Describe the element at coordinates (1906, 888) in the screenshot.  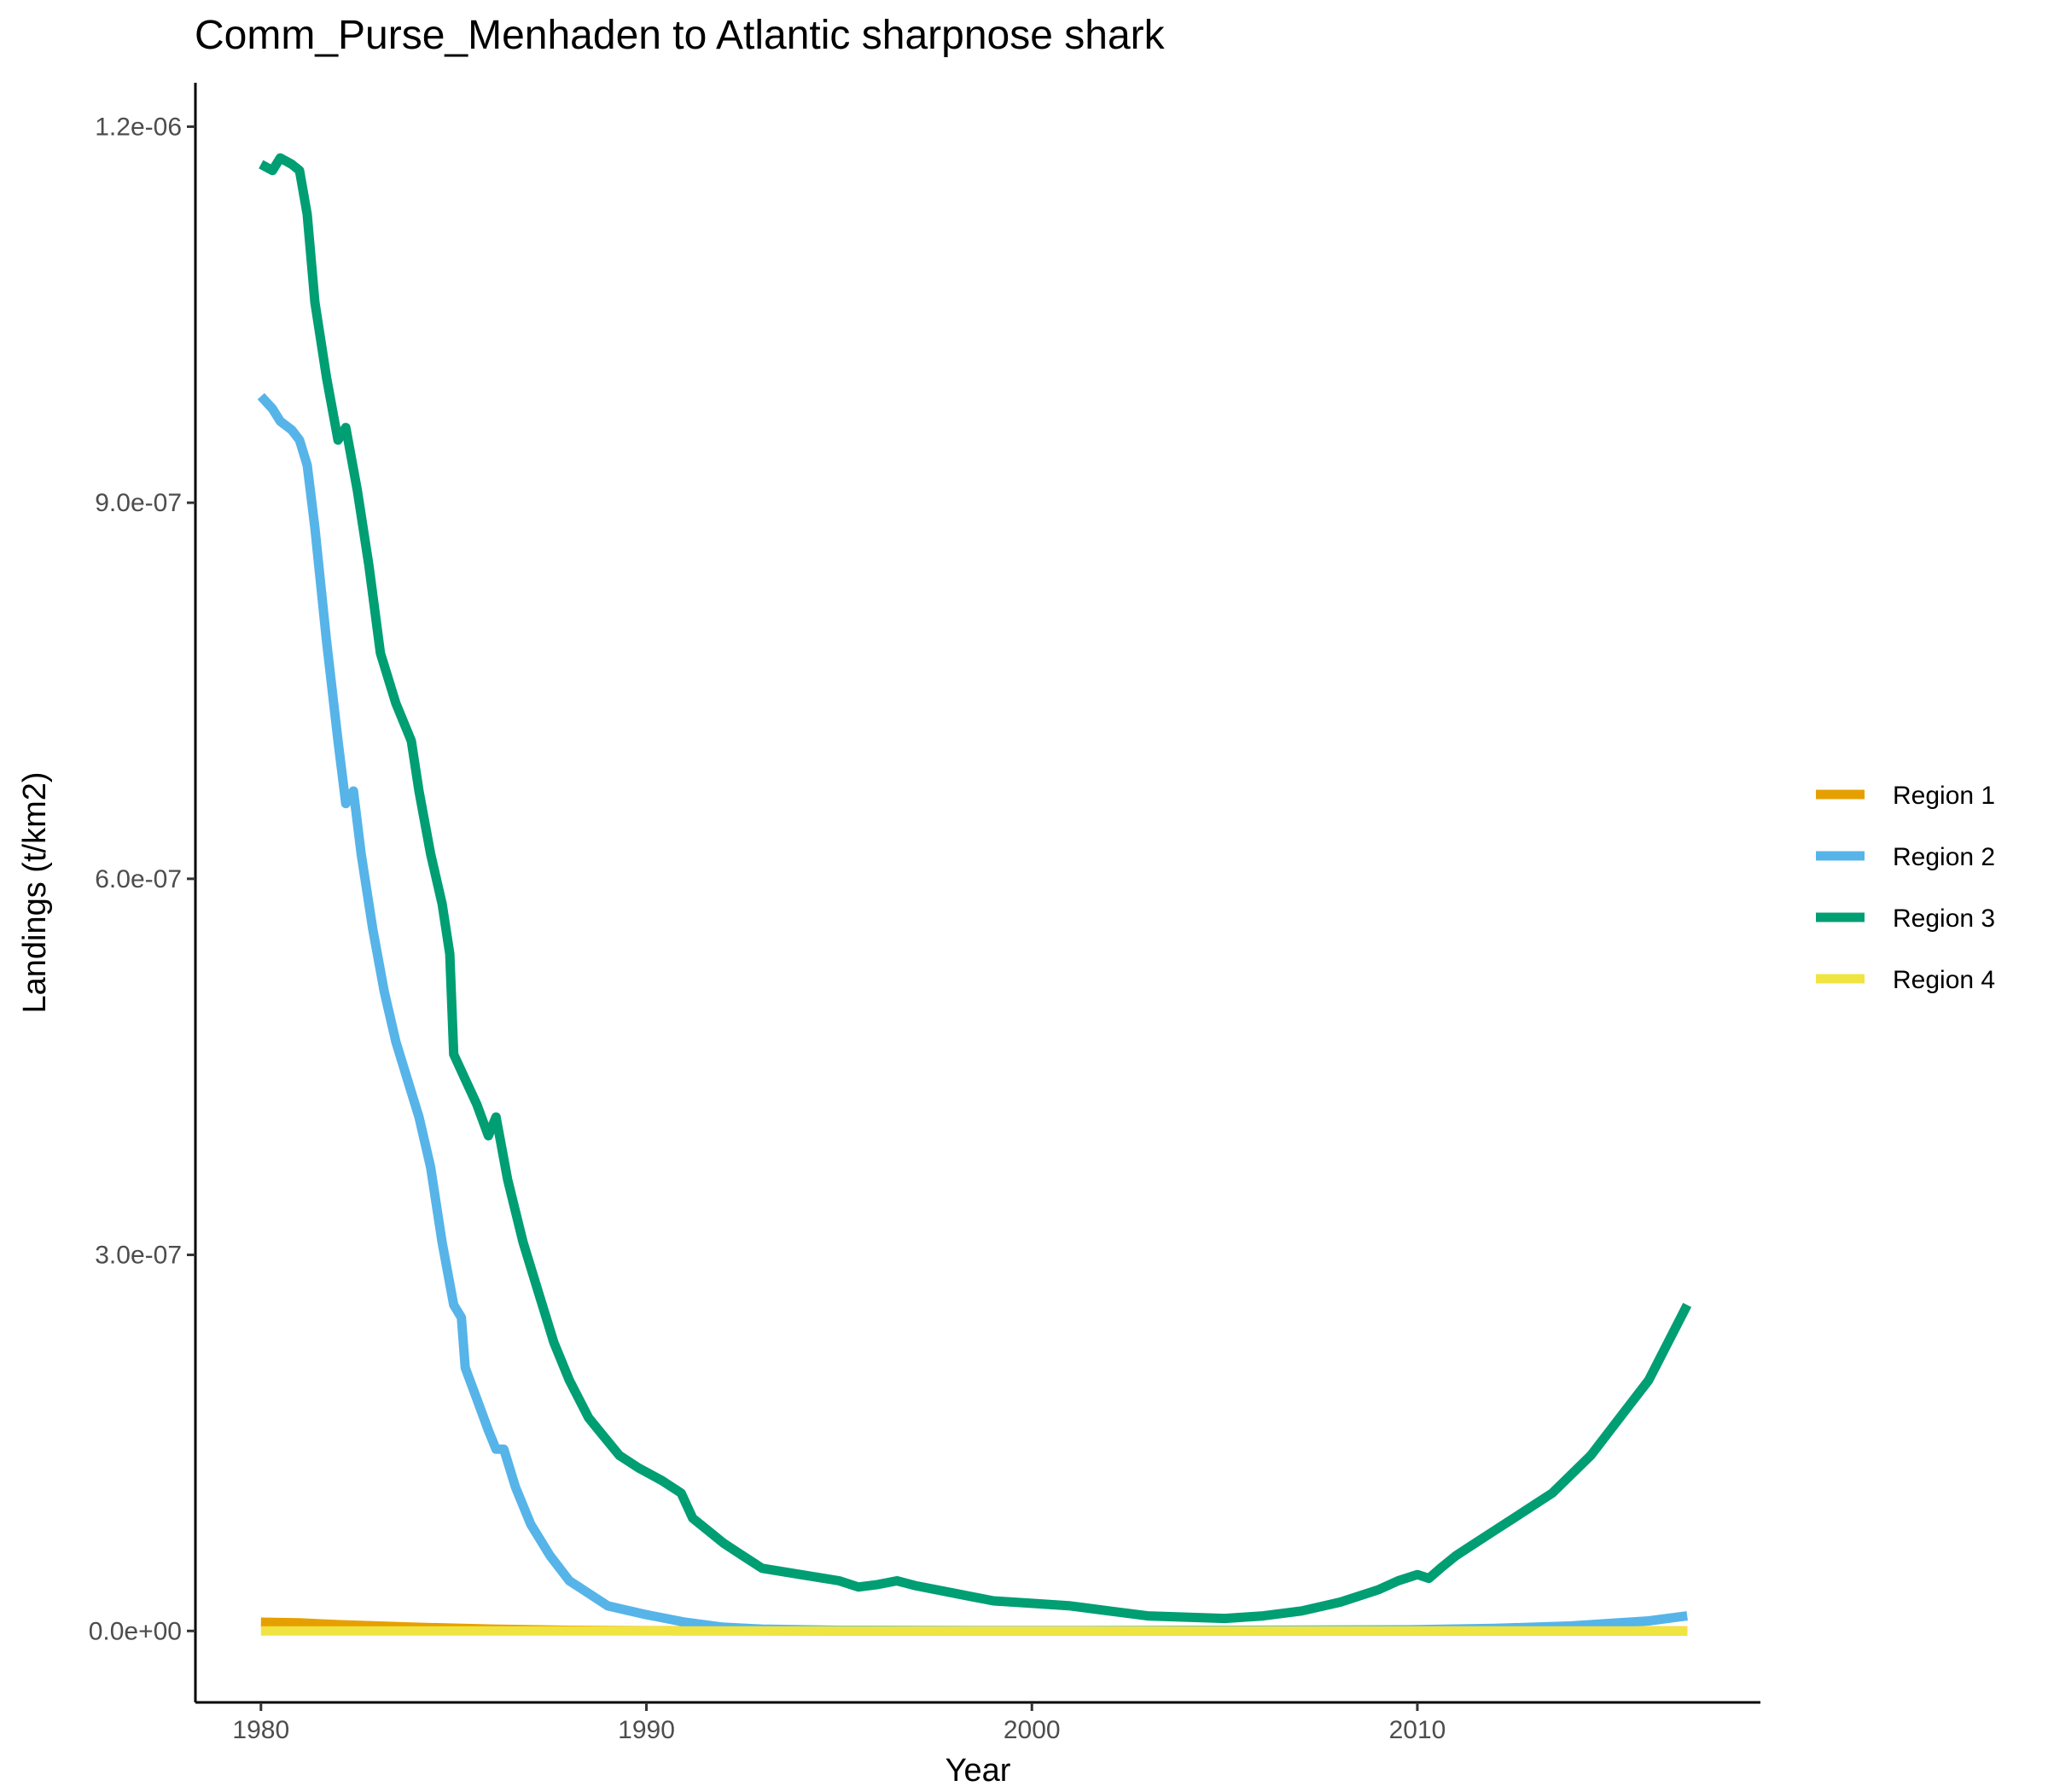
I see `legend: Region 1 Region 2 Region 3 Region 4` at that location.